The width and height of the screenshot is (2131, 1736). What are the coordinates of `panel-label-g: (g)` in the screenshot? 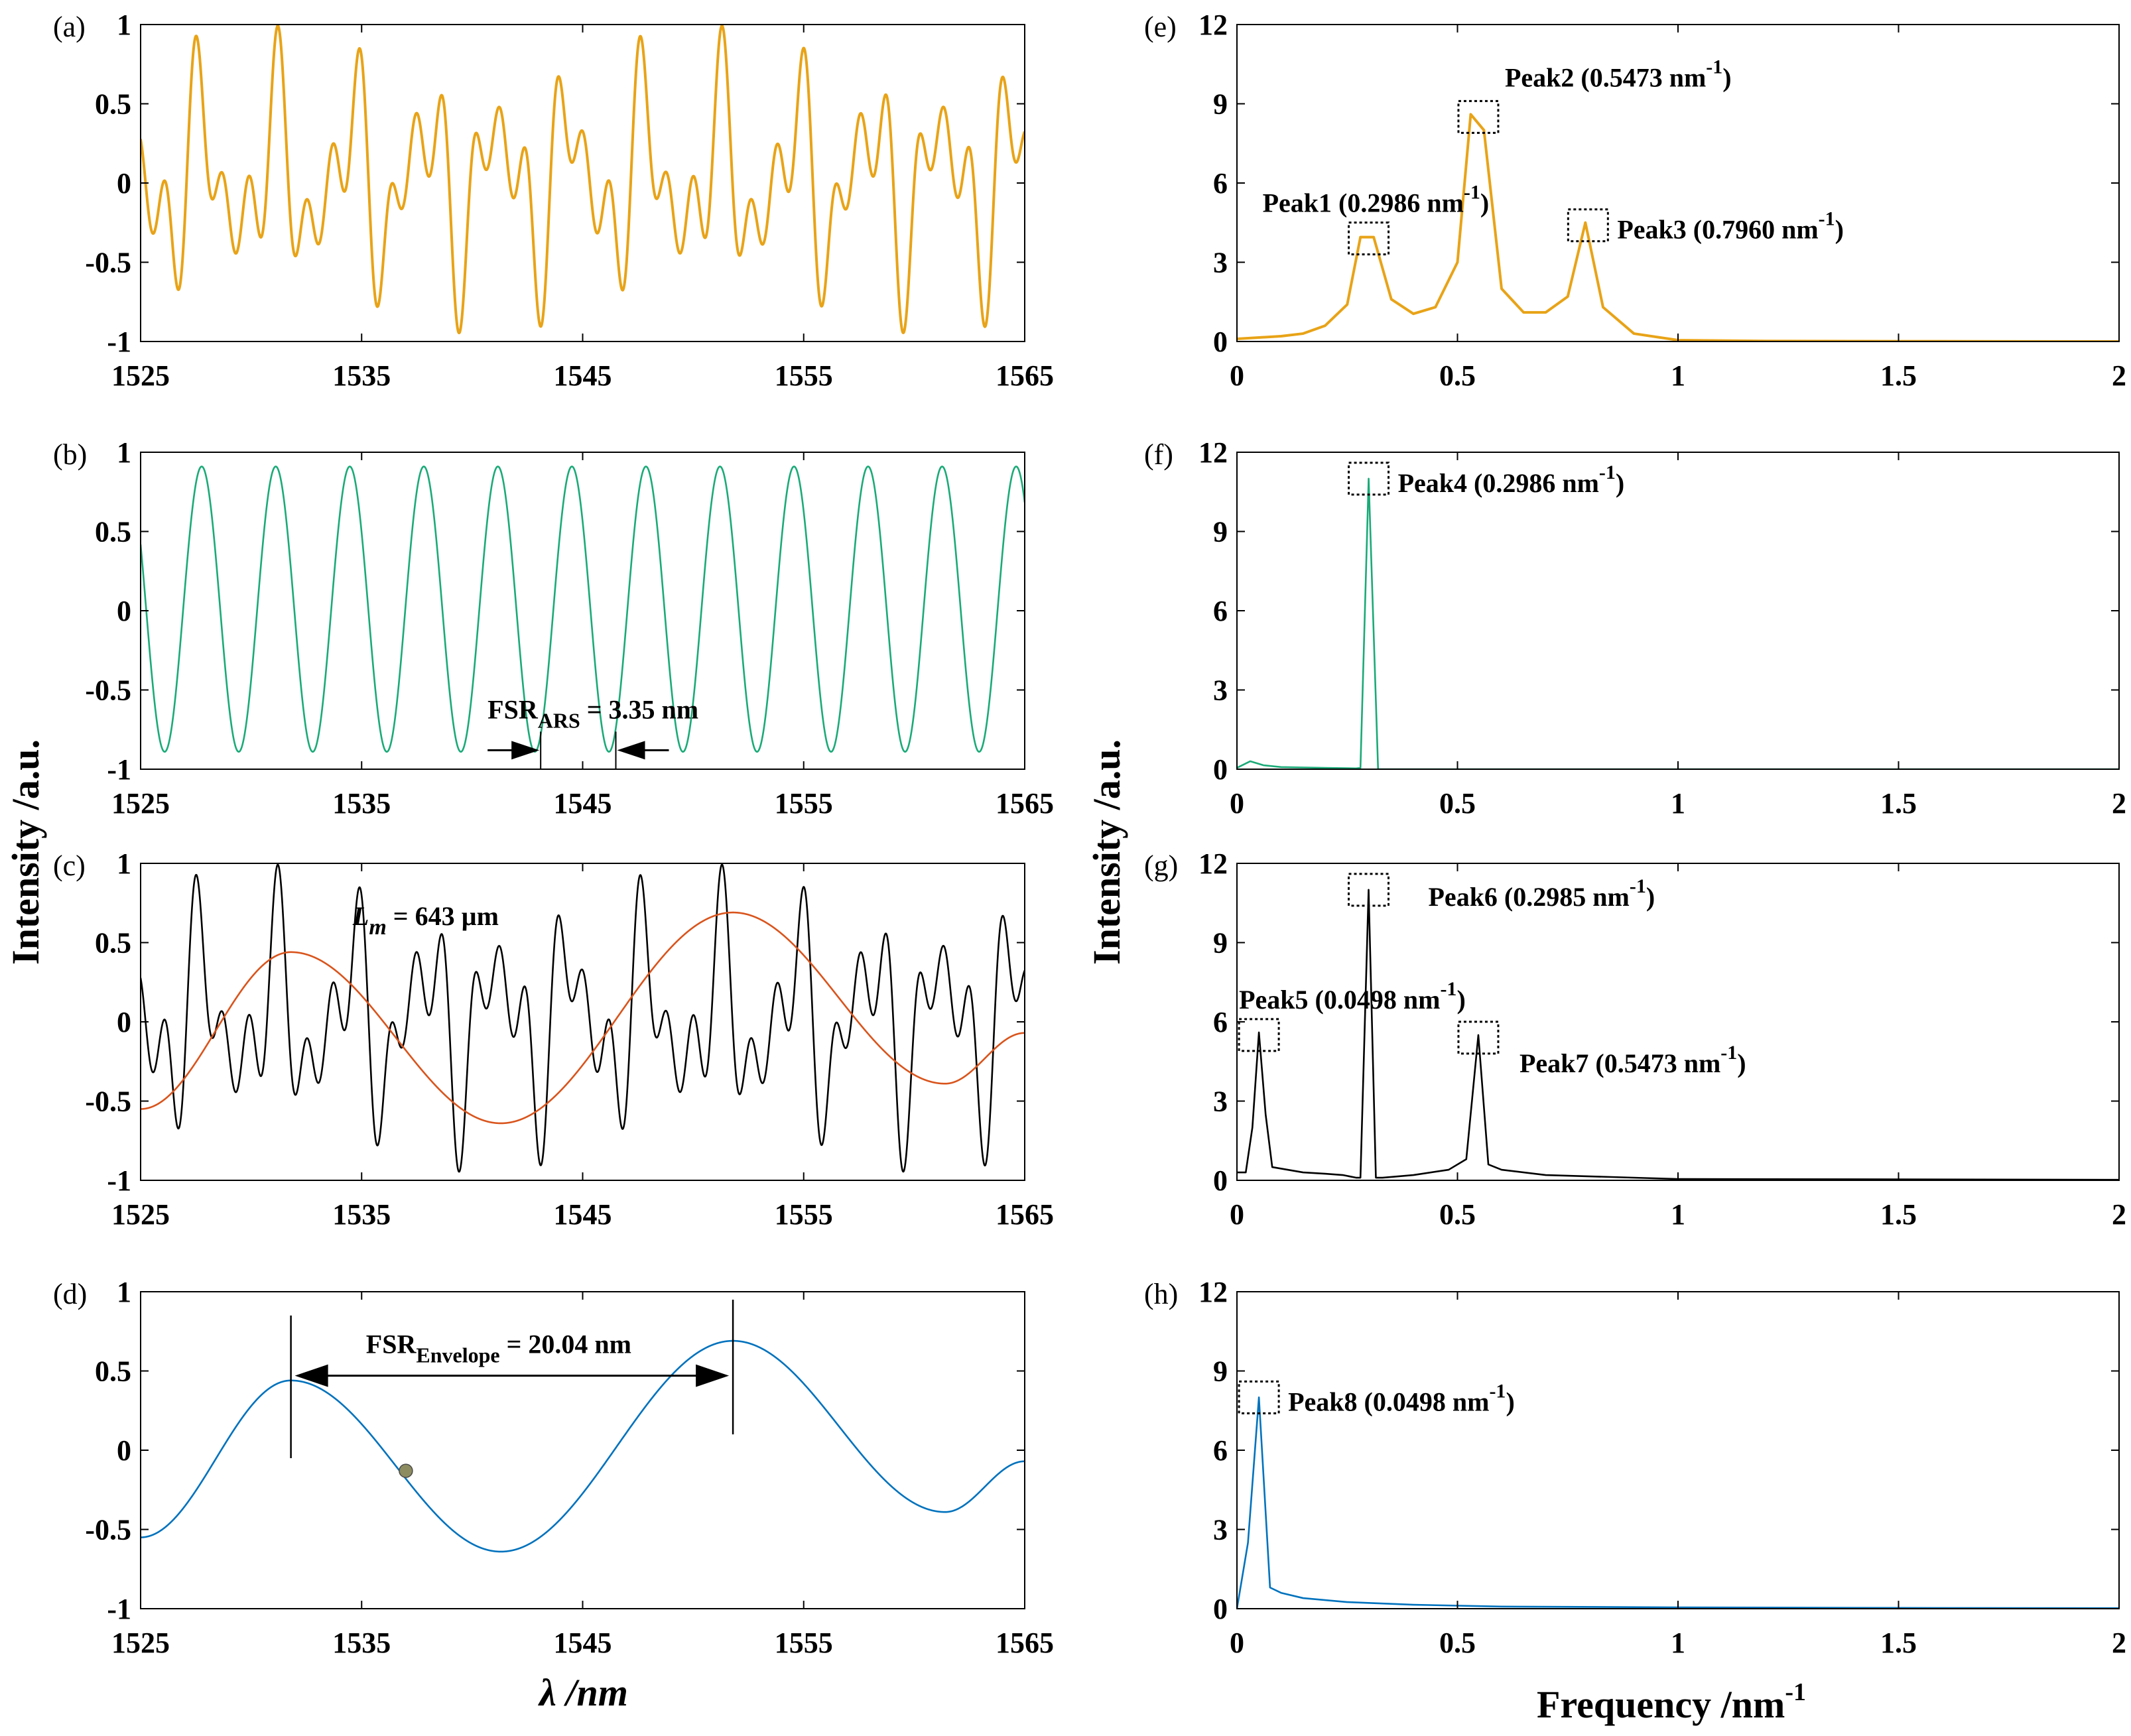 It's located at (1161, 865).